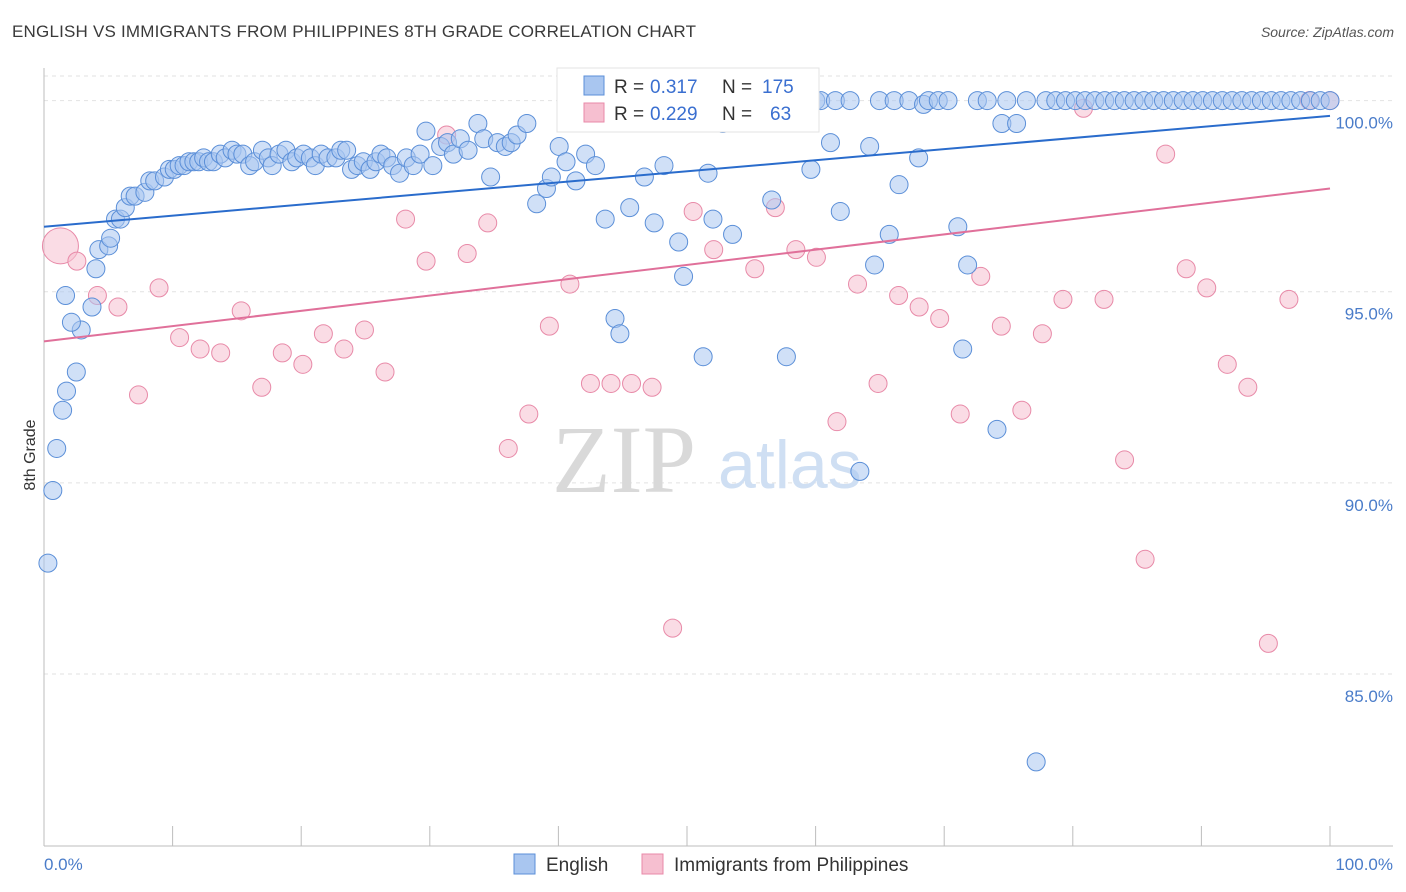  I want to click on bottom-legend-swatch-english, so click(524, 864).